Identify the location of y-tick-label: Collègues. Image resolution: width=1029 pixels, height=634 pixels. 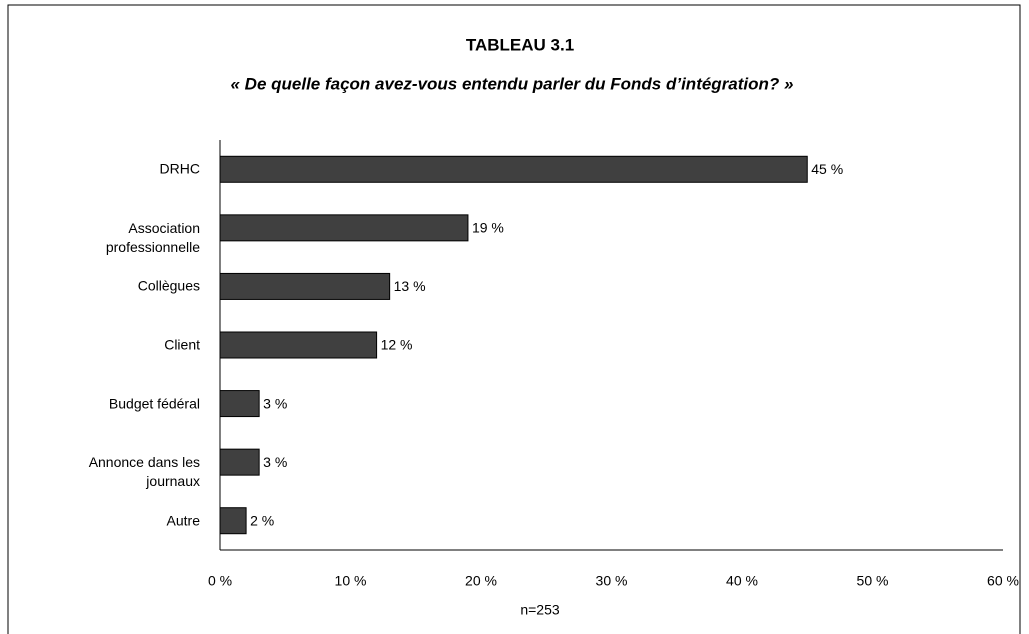
(168, 285).